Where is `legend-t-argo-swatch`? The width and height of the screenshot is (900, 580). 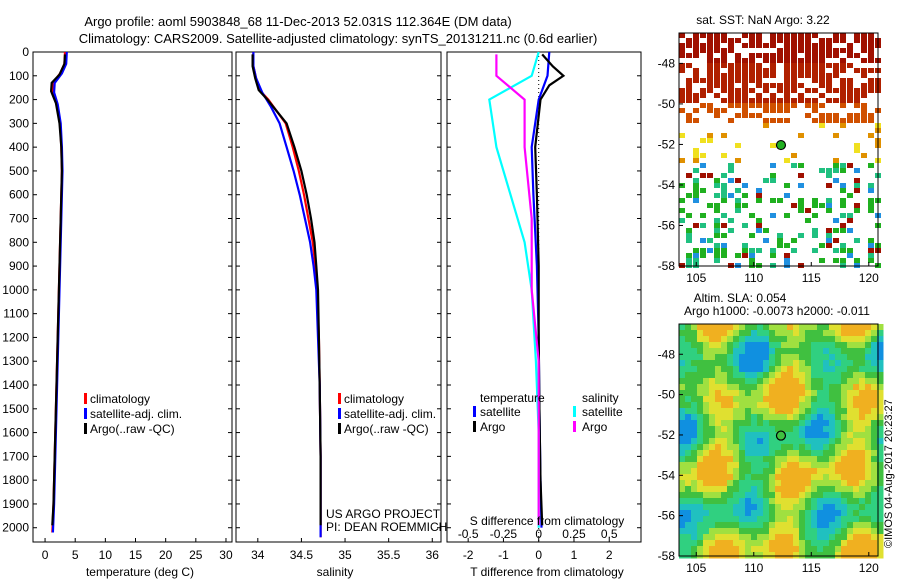 legend-t-argo-swatch is located at coordinates (474, 426).